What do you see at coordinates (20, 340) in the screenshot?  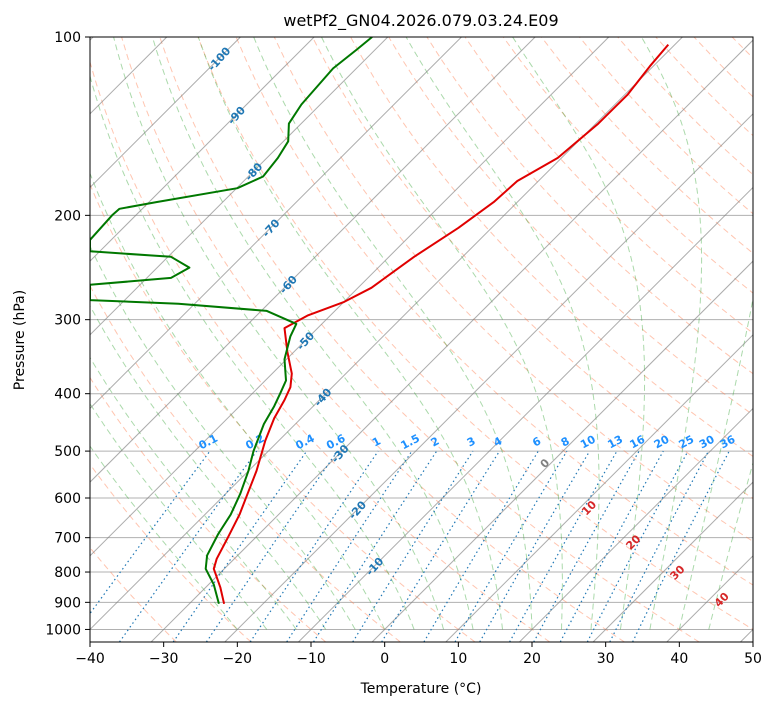 I see `y-axis-title: Pressure (hPa)` at bounding box center [20, 340].